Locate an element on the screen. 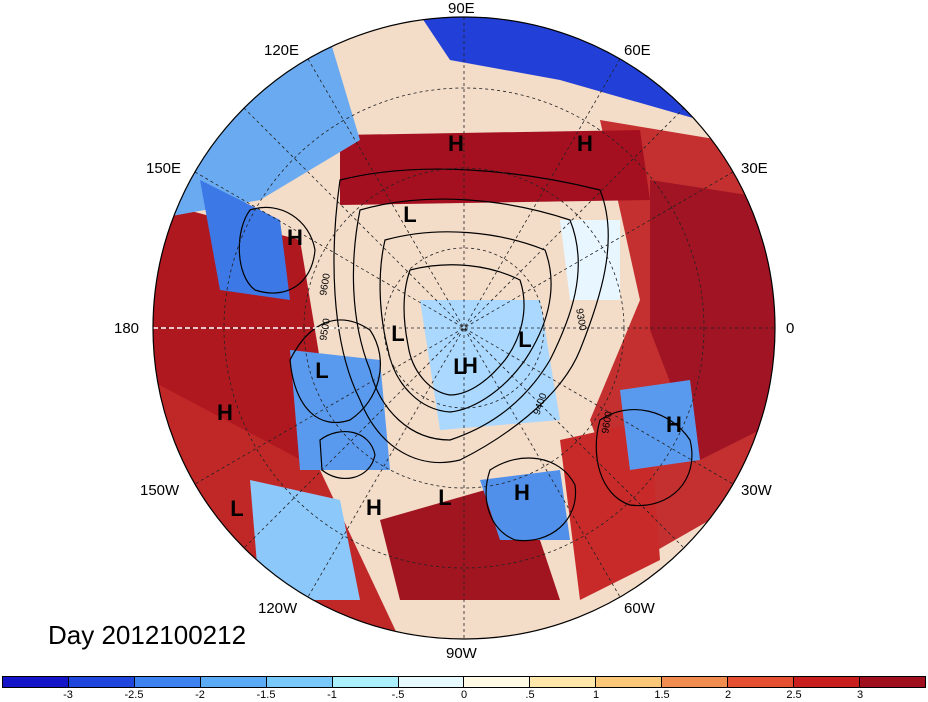  lon-label-120e: 120E is located at coordinates (282, 50).